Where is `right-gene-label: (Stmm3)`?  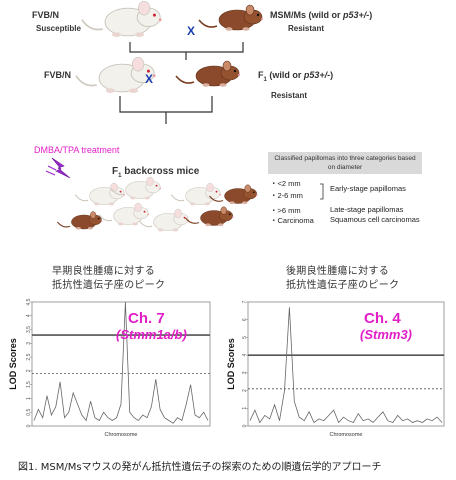 right-gene-label: (Stmm3) is located at coordinates (386, 334).